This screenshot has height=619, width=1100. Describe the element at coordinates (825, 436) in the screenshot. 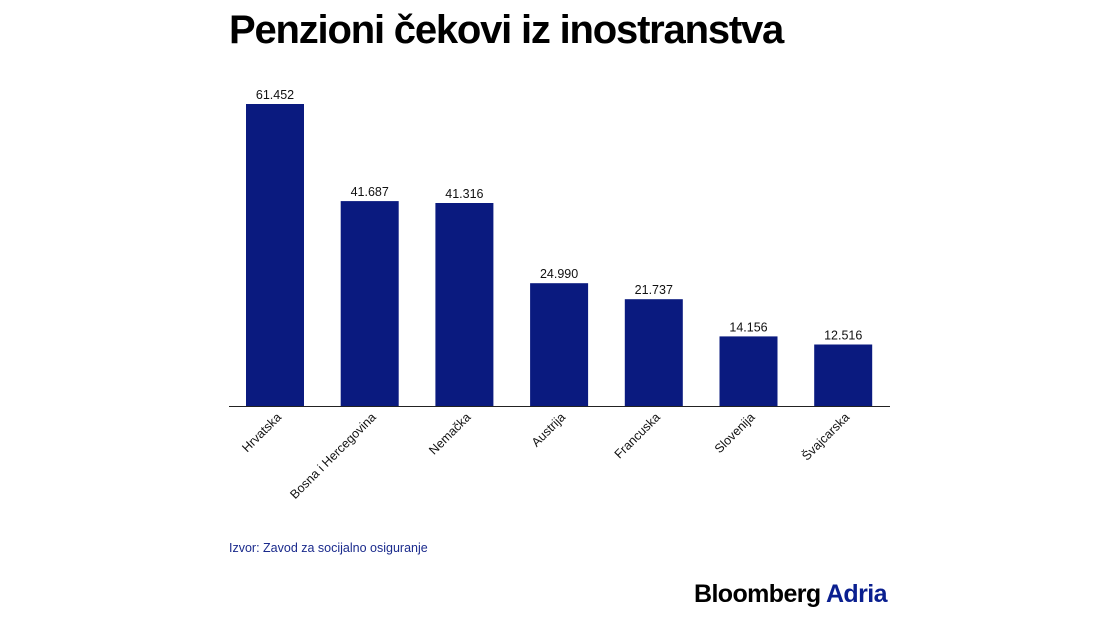

I see `category-label-svajcarska: Švajcarska` at that location.